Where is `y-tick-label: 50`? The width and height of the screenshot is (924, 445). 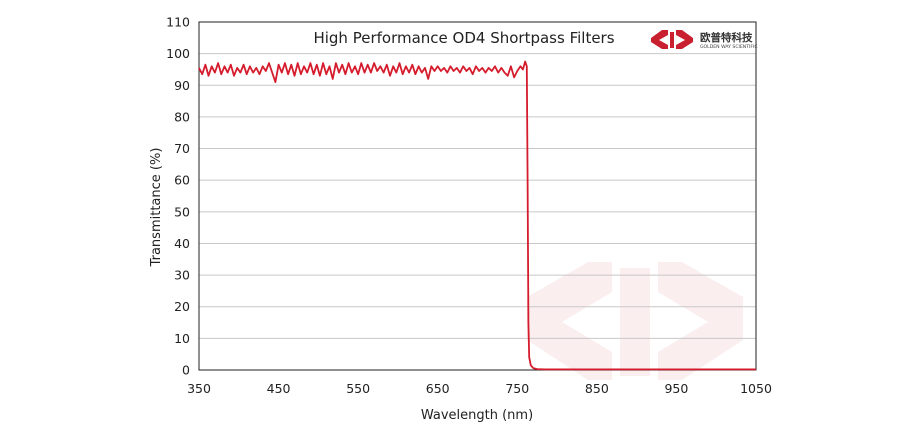
y-tick-label: 50 is located at coordinates (182, 211).